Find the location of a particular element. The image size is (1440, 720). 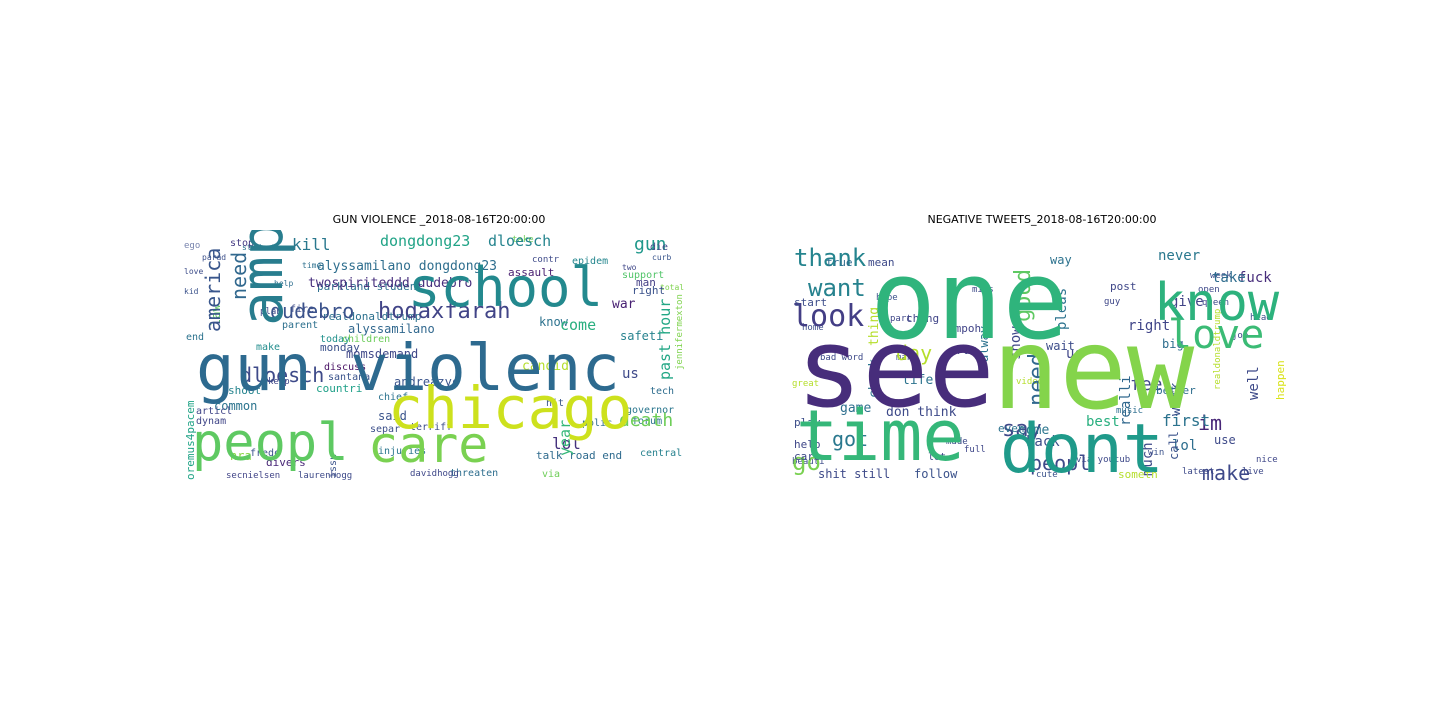

word: follow is located at coordinates (936, 474).